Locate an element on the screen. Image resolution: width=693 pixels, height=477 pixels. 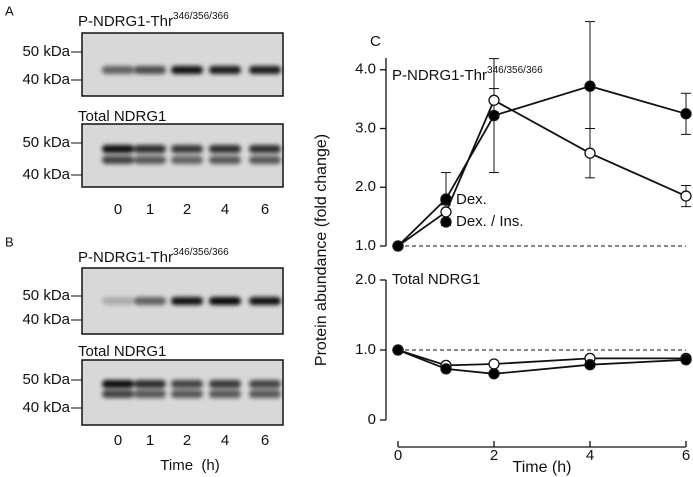
y-tick-label: 4.0 is located at coordinates (365, 69).